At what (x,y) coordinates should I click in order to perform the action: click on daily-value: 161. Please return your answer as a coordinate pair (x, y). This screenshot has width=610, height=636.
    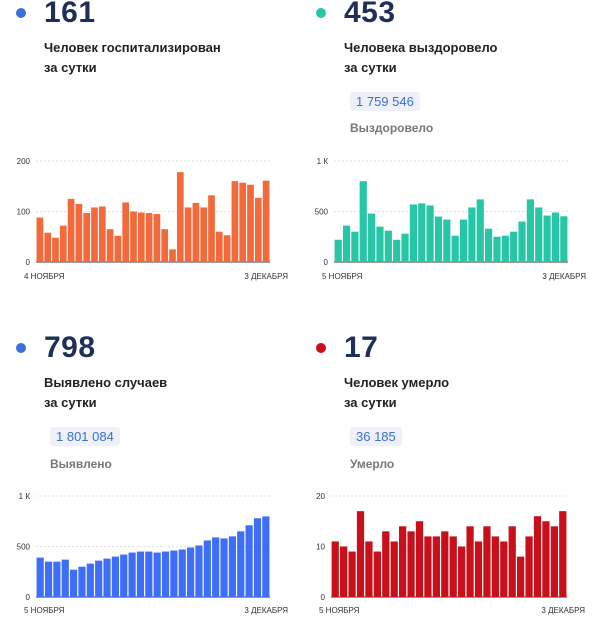
    Looking at the image, I should click on (70, 14).